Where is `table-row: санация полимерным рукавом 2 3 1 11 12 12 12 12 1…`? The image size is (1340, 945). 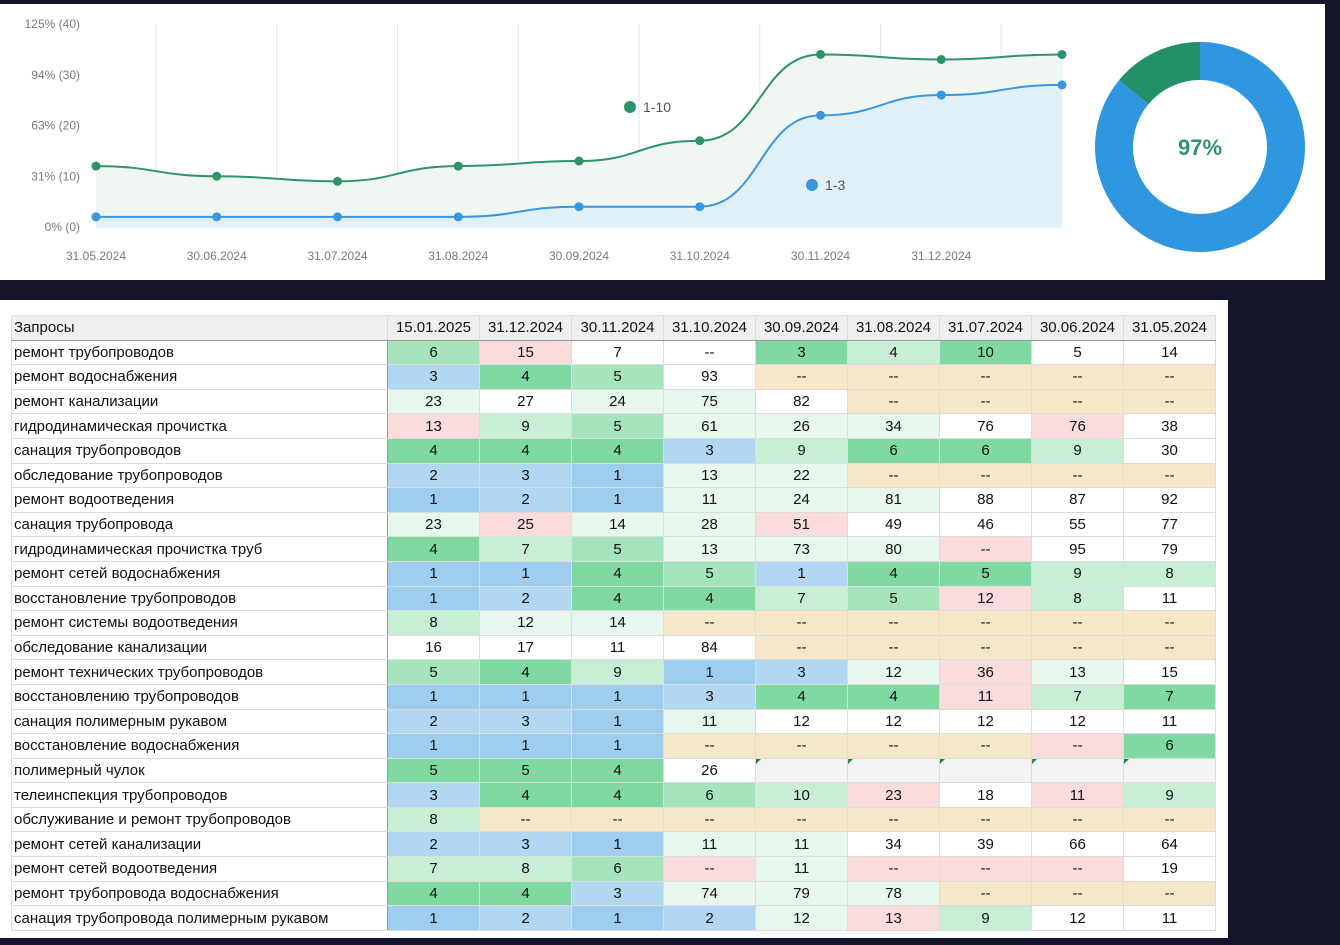
table-row: санация полимерным рукавом 2 3 1 11 12 12 12 12 1… is located at coordinates (613, 721).